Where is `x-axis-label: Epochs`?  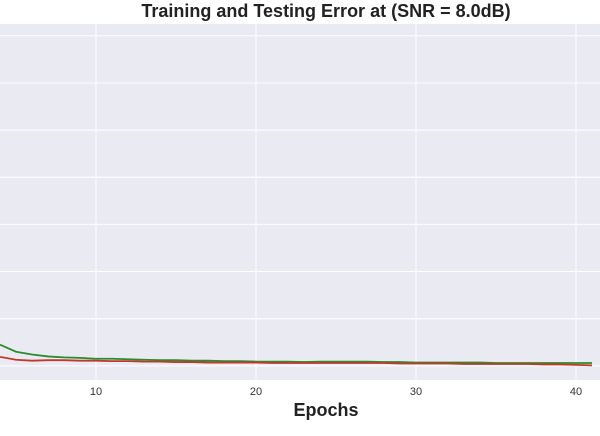
x-axis-label: Epochs is located at coordinates (325, 410).